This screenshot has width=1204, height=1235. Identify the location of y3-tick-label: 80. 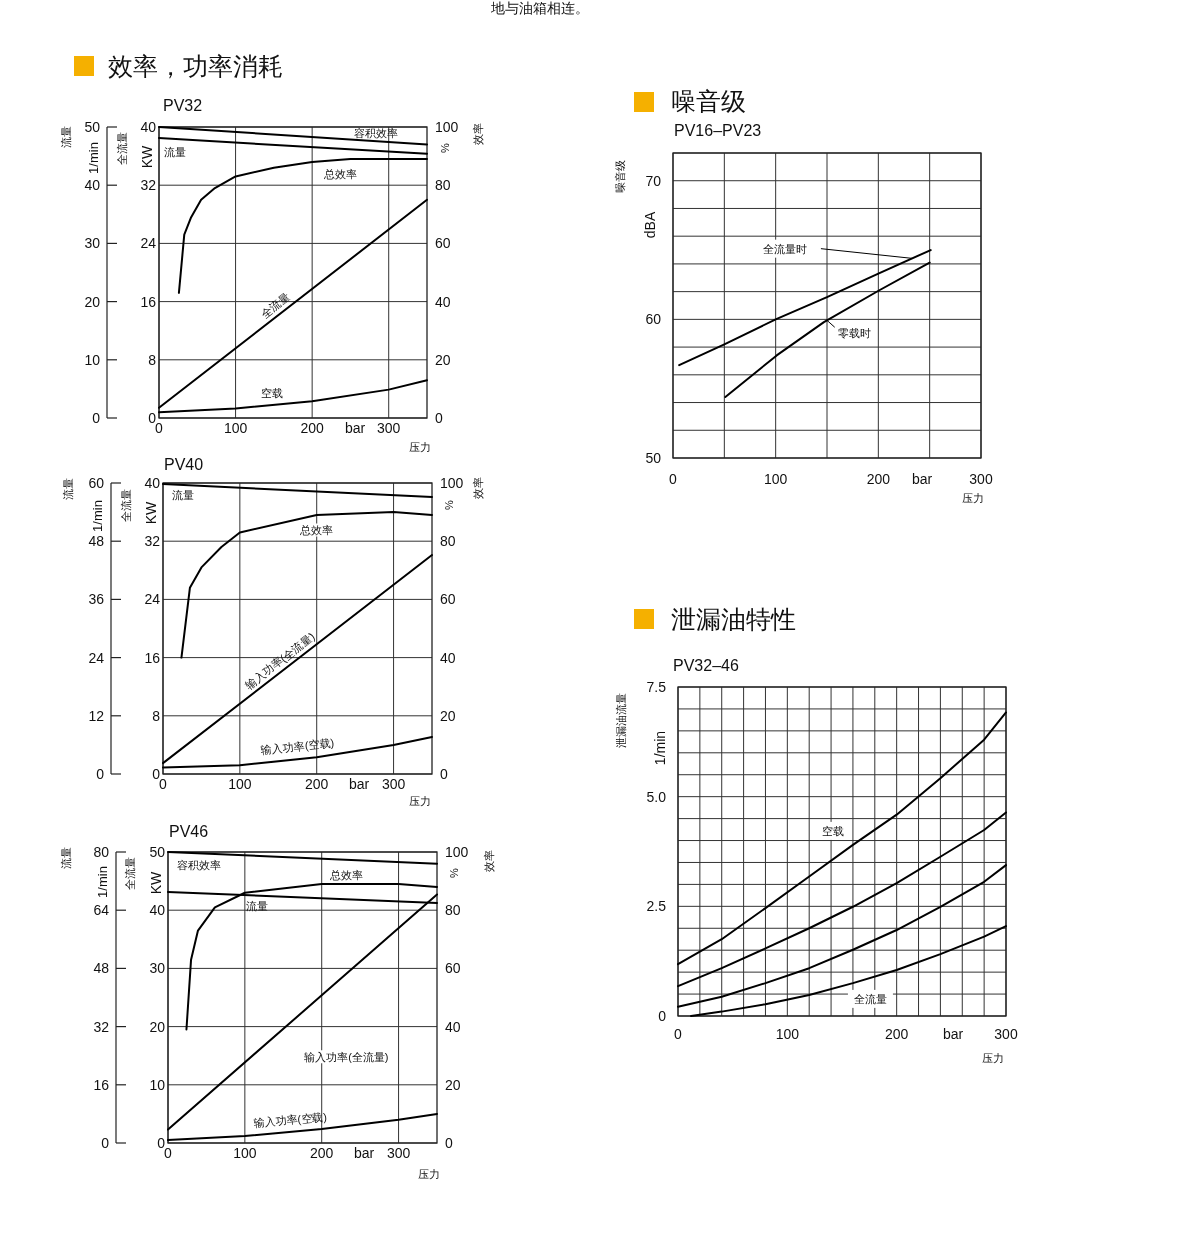
(101, 852).